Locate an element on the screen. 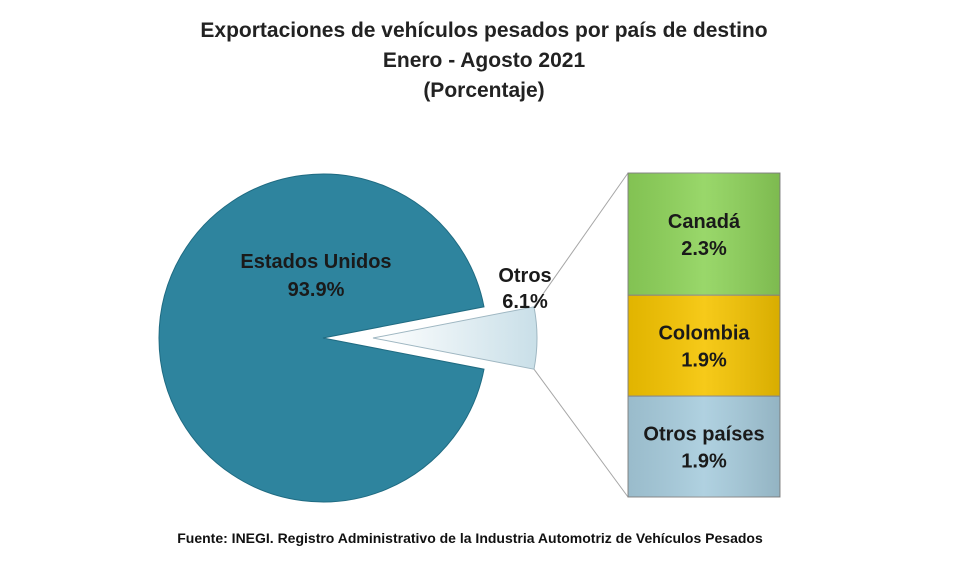  bar-label-otros-paises: Otros países 1.9% is located at coordinates (703, 448).